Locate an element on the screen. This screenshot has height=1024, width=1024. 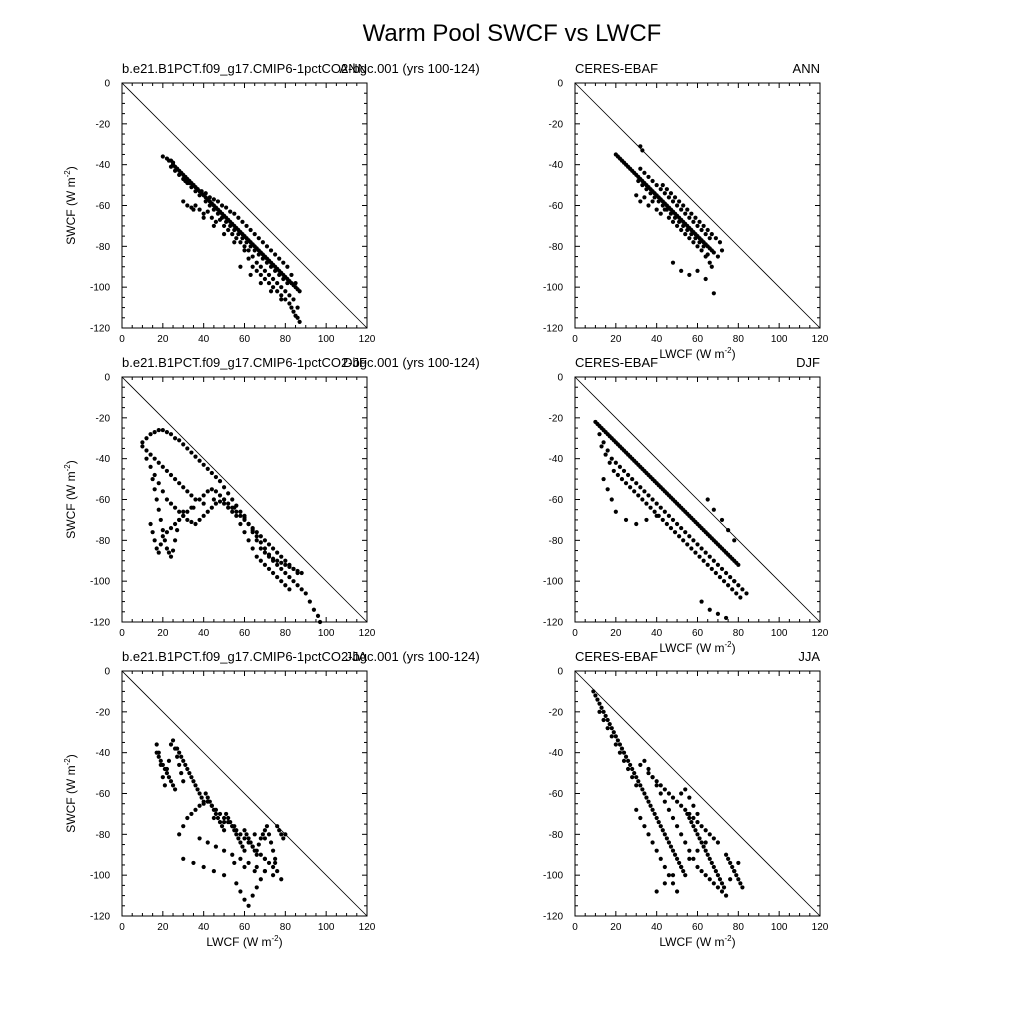
panel-case-label: CERES-EBAF is located at coordinates (616, 656).